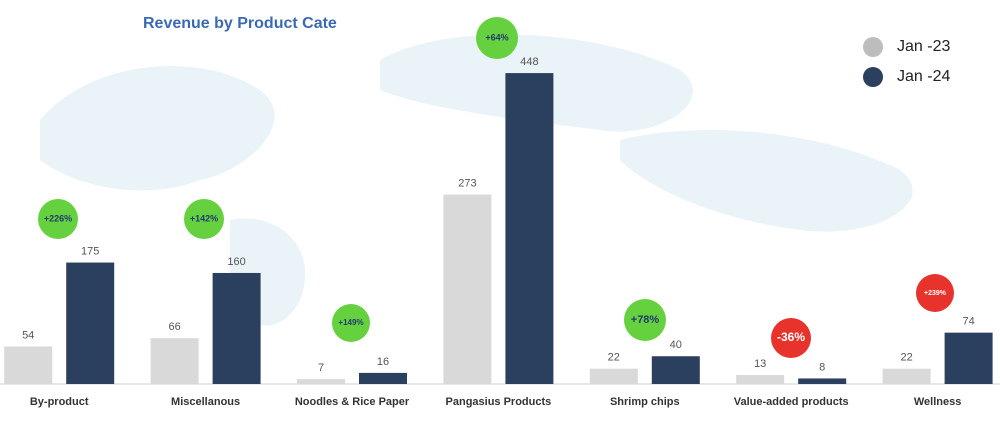 This screenshot has height=426, width=1000. I want to click on change-badge-label: +226%, so click(58, 218).